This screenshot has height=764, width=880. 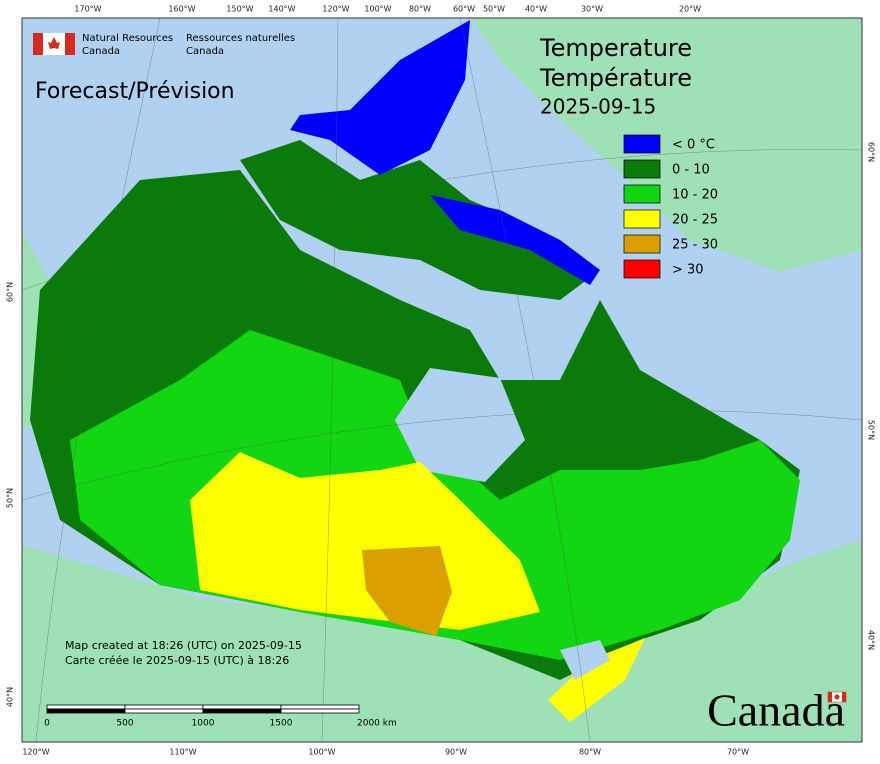 What do you see at coordinates (690, 9) in the screenshot?
I see `longitude-label: 20°W` at bounding box center [690, 9].